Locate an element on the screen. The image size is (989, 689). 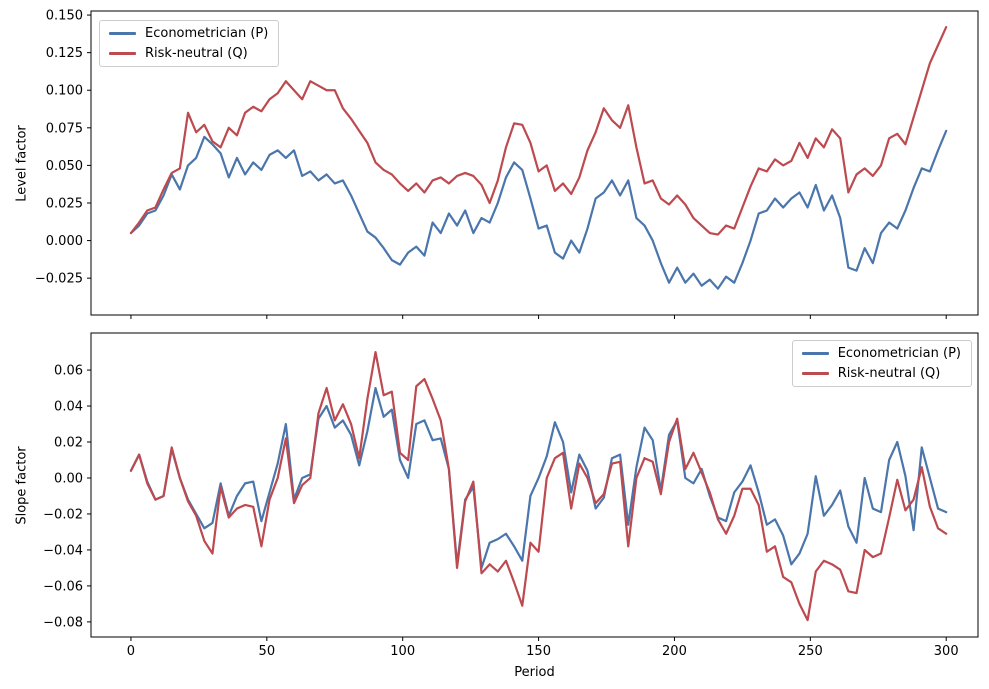
level-factor-axis-label: Level factor is located at coordinates (22, 163).